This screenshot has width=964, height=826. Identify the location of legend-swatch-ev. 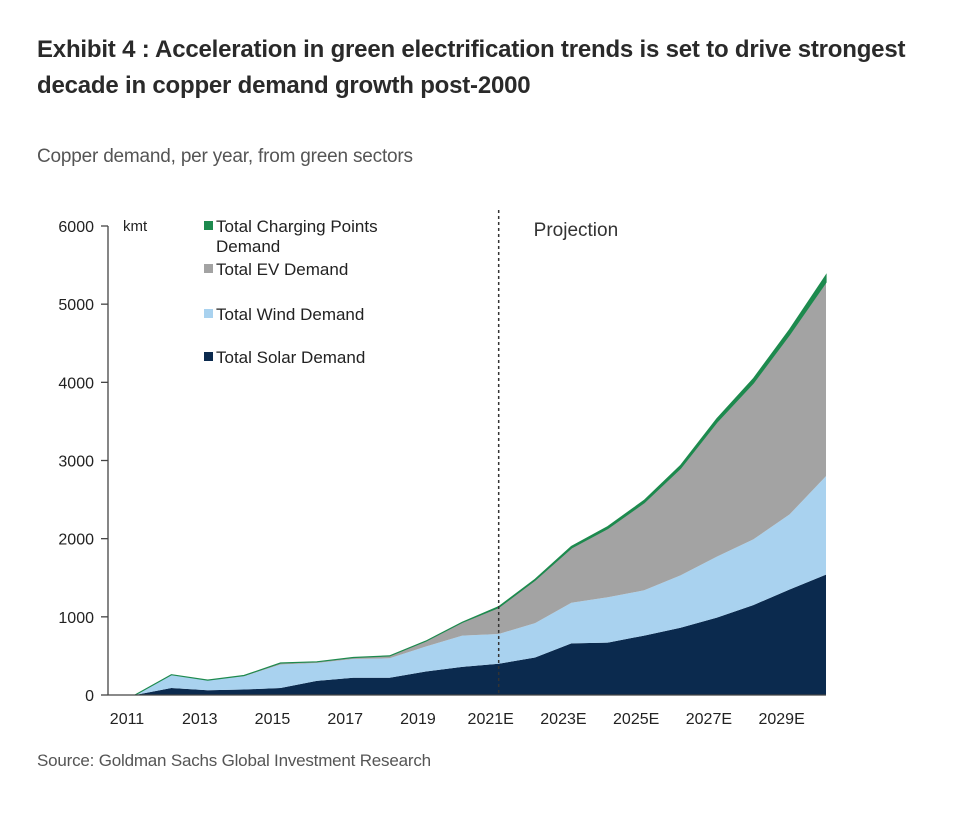
(208, 268).